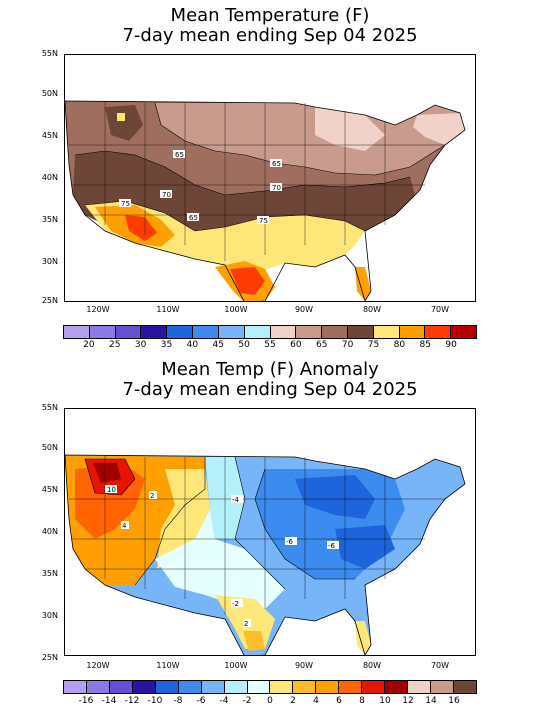 The height and width of the screenshot is (709, 540). Describe the element at coordinates (49, 261) in the screenshot. I see `panel1-lat-label: 30N` at that location.